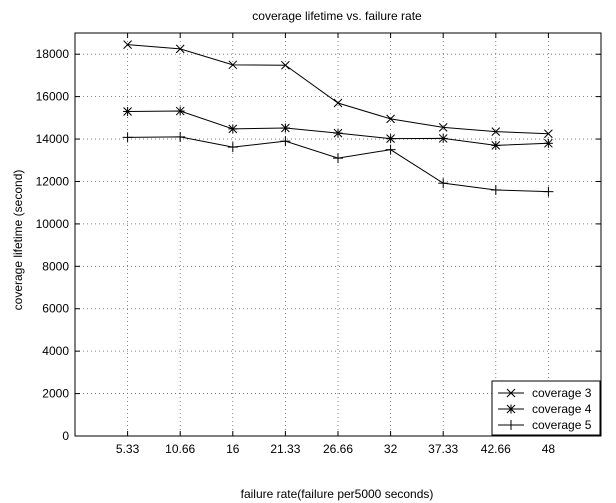 The image size is (616, 503). I want to click on x-tick-label: 32, so click(391, 449).